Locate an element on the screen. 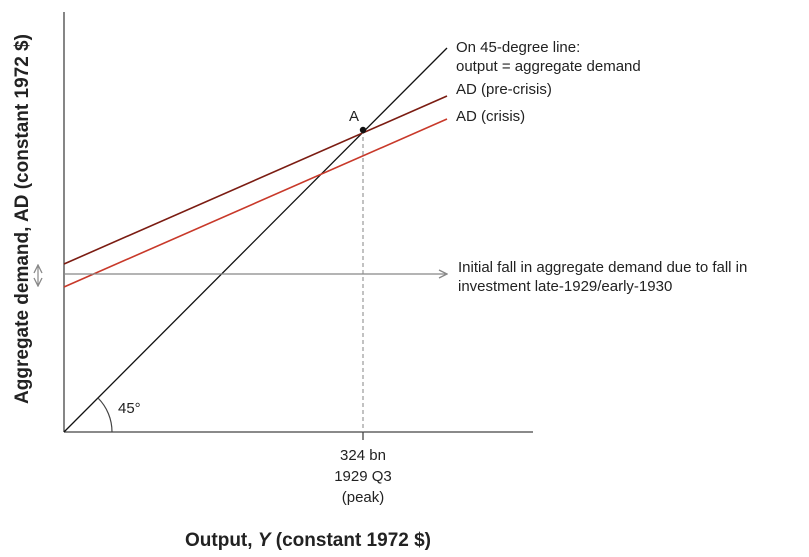 The width and height of the screenshot is (809, 557). ad-pre-crisis-line is located at coordinates (255, 180).